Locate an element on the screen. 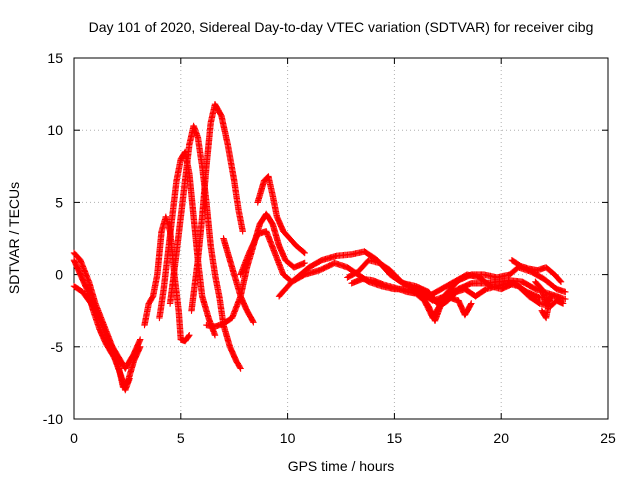 The height and width of the screenshot is (480, 640). series-track-g is located at coordinates (217, 207).